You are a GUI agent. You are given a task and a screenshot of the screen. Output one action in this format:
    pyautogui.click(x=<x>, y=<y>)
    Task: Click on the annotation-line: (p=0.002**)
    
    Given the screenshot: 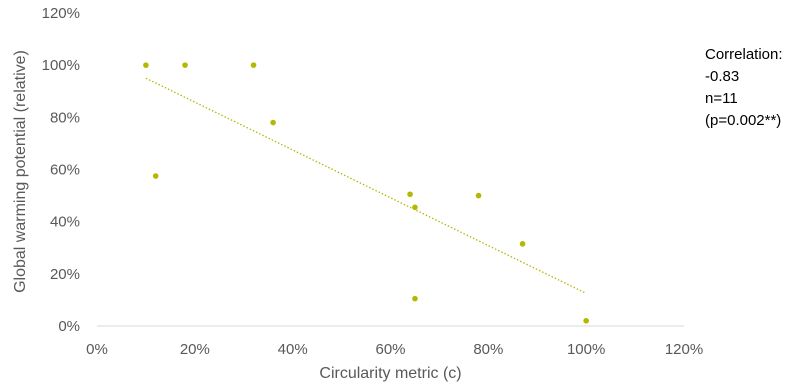 What is the action you would take?
    pyautogui.click(x=743, y=120)
    